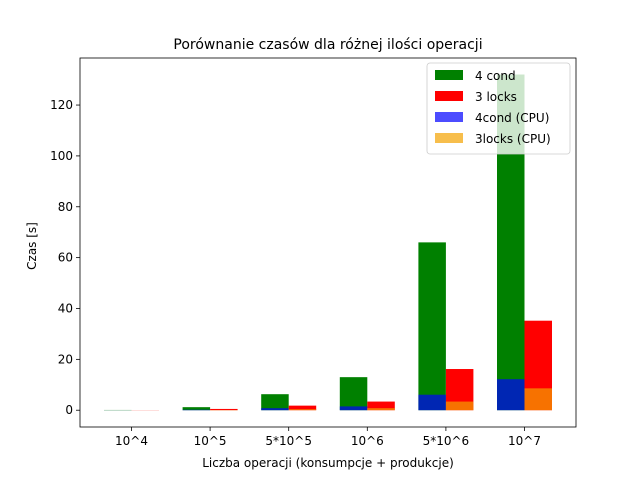  I want to click on y-tick-label: 60, so click(65, 258).